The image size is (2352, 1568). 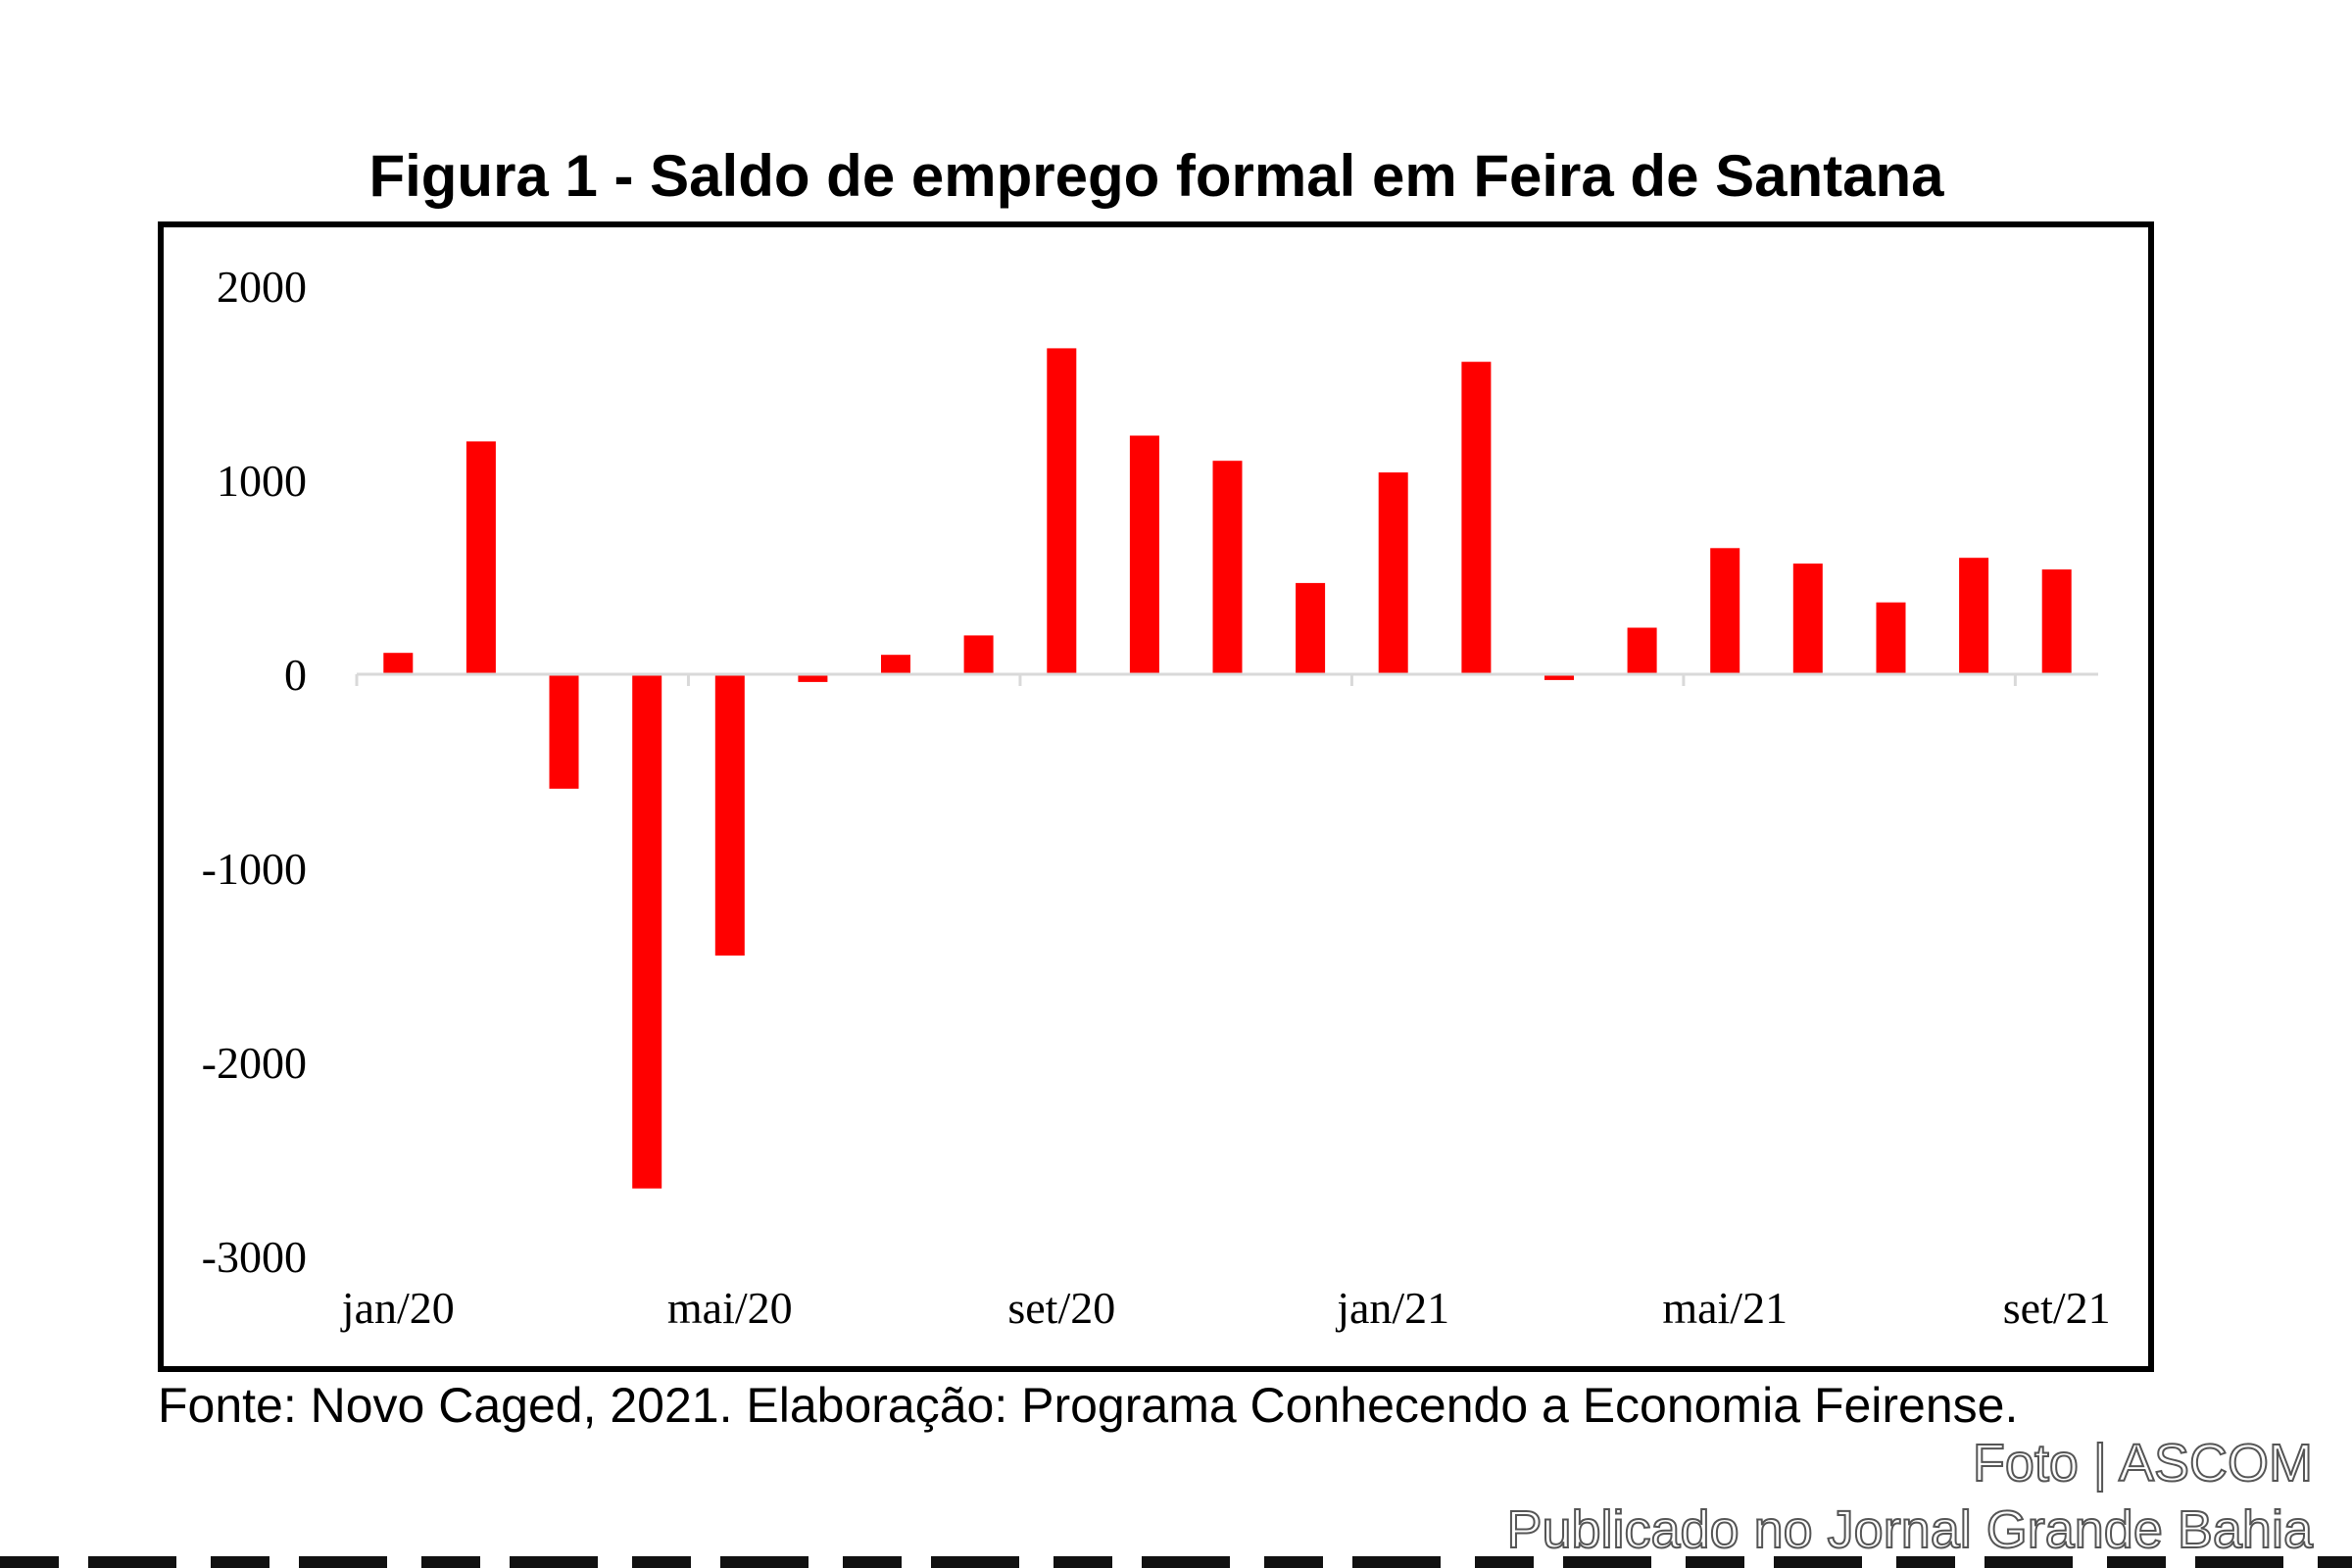 What do you see at coordinates (1176, 1562) in the screenshot?
I see `cut-off-text-line` at bounding box center [1176, 1562].